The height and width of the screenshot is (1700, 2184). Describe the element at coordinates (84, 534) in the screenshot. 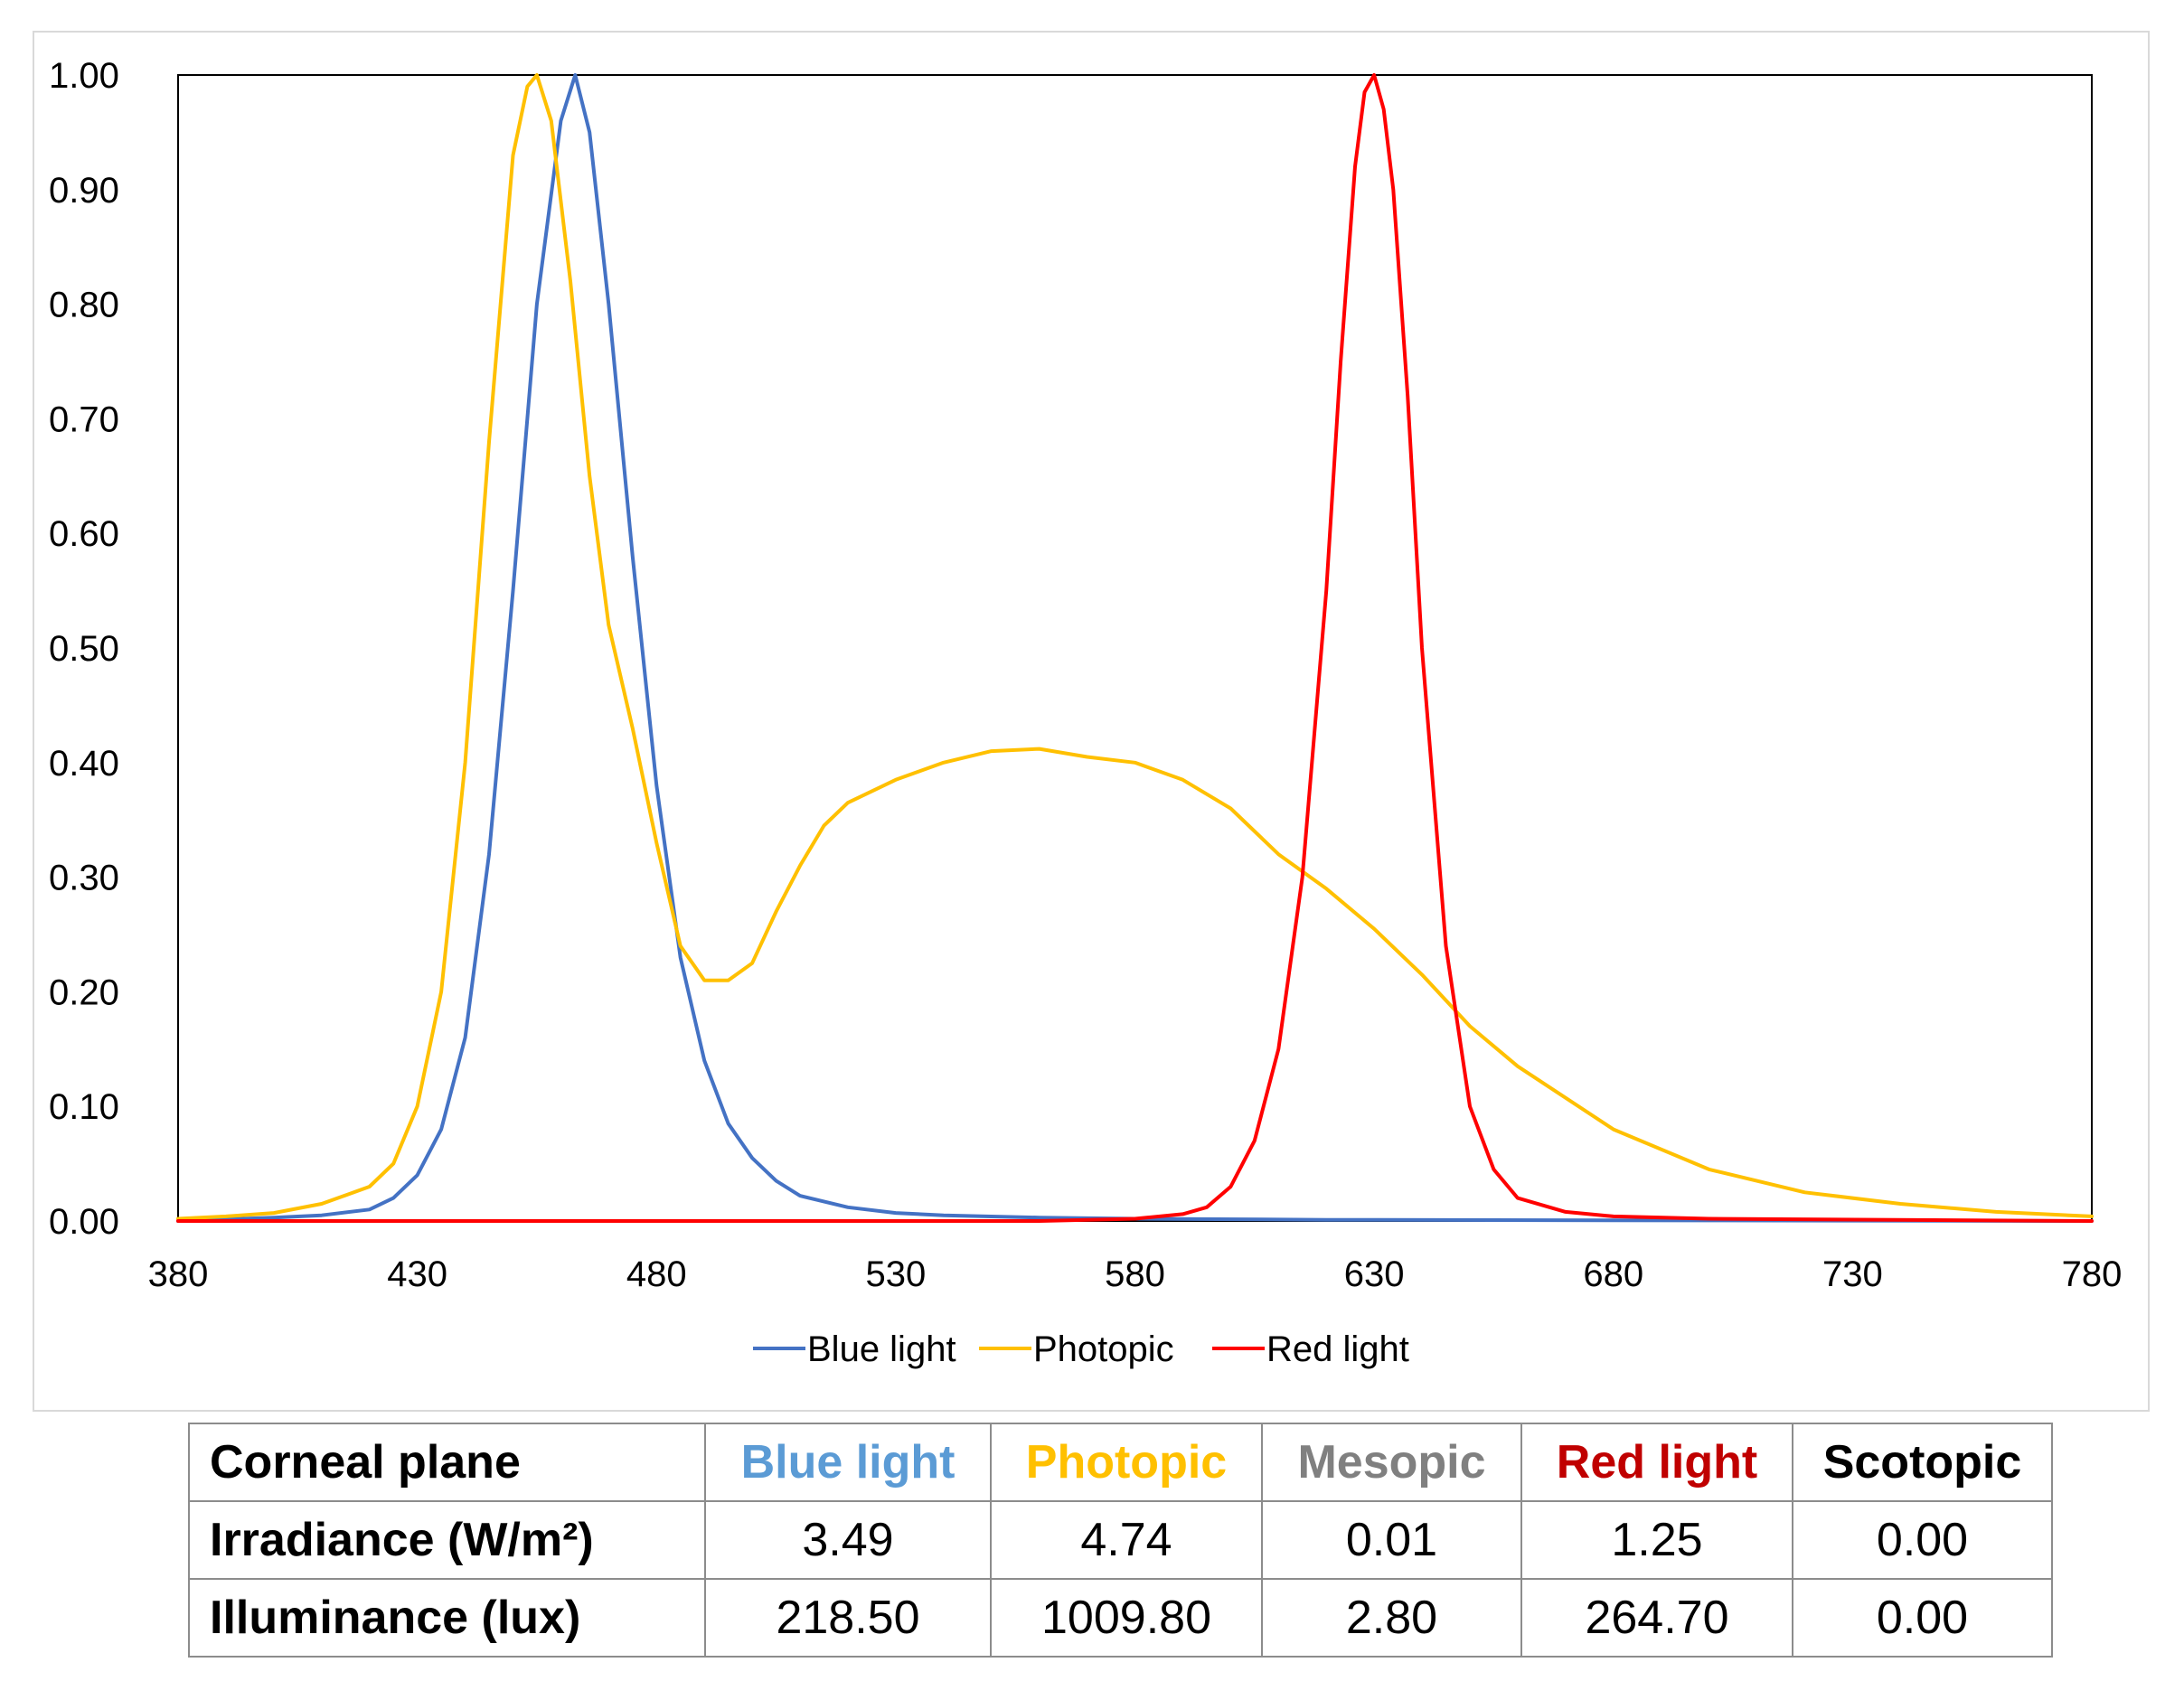

I see `y-tick-label: 0.60` at that location.